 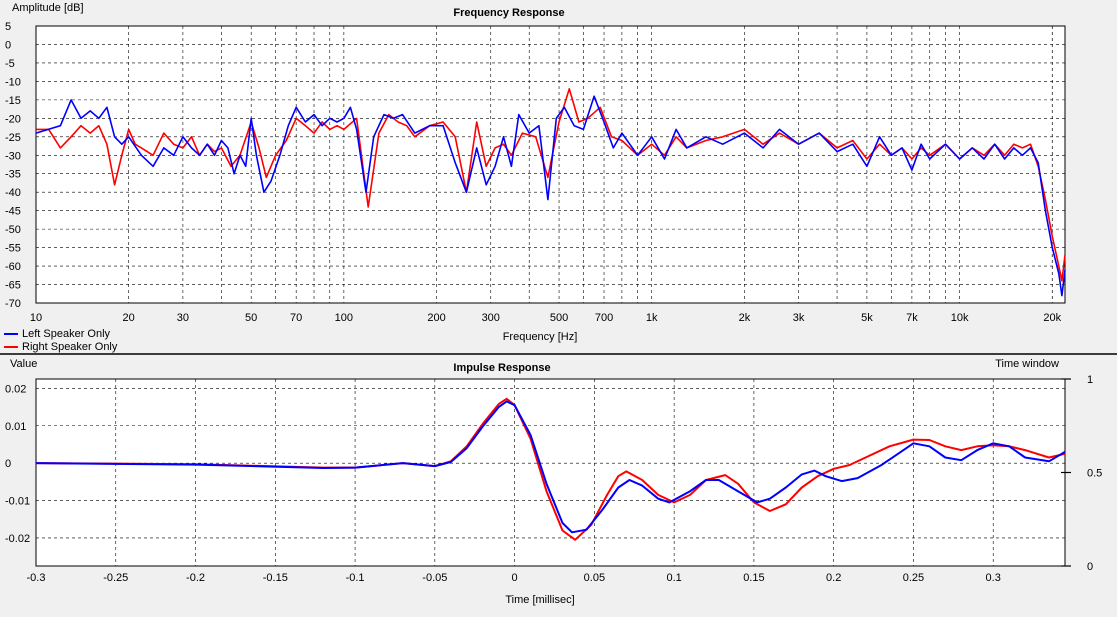 What do you see at coordinates (508, 13) in the screenshot?
I see `chart-title: Frequency Response` at bounding box center [508, 13].